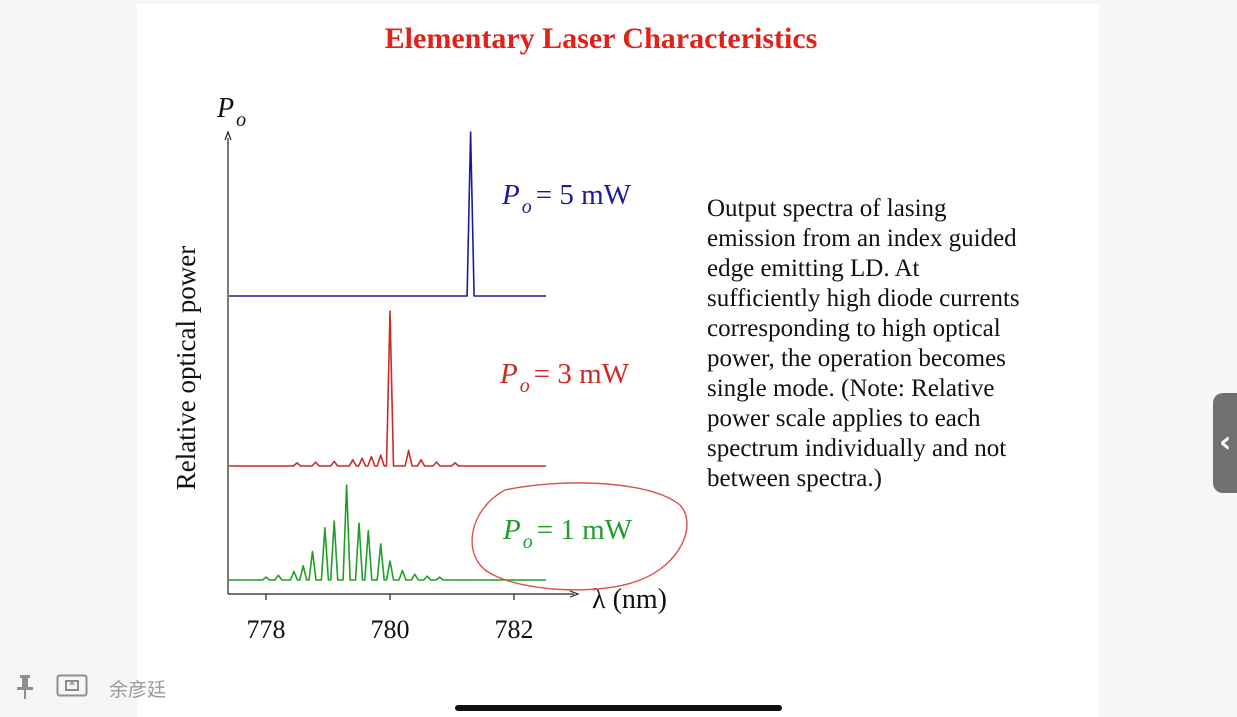  What do you see at coordinates (601, 38) in the screenshot?
I see `slide-title: Elementary Laser Characteristics` at bounding box center [601, 38].